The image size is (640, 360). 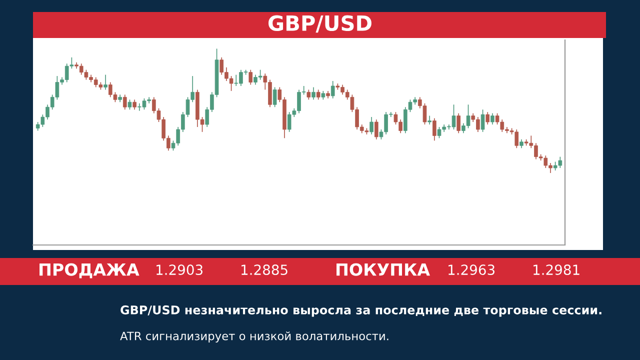 I want to click on text: 1.2903, so click(x=179, y=270).